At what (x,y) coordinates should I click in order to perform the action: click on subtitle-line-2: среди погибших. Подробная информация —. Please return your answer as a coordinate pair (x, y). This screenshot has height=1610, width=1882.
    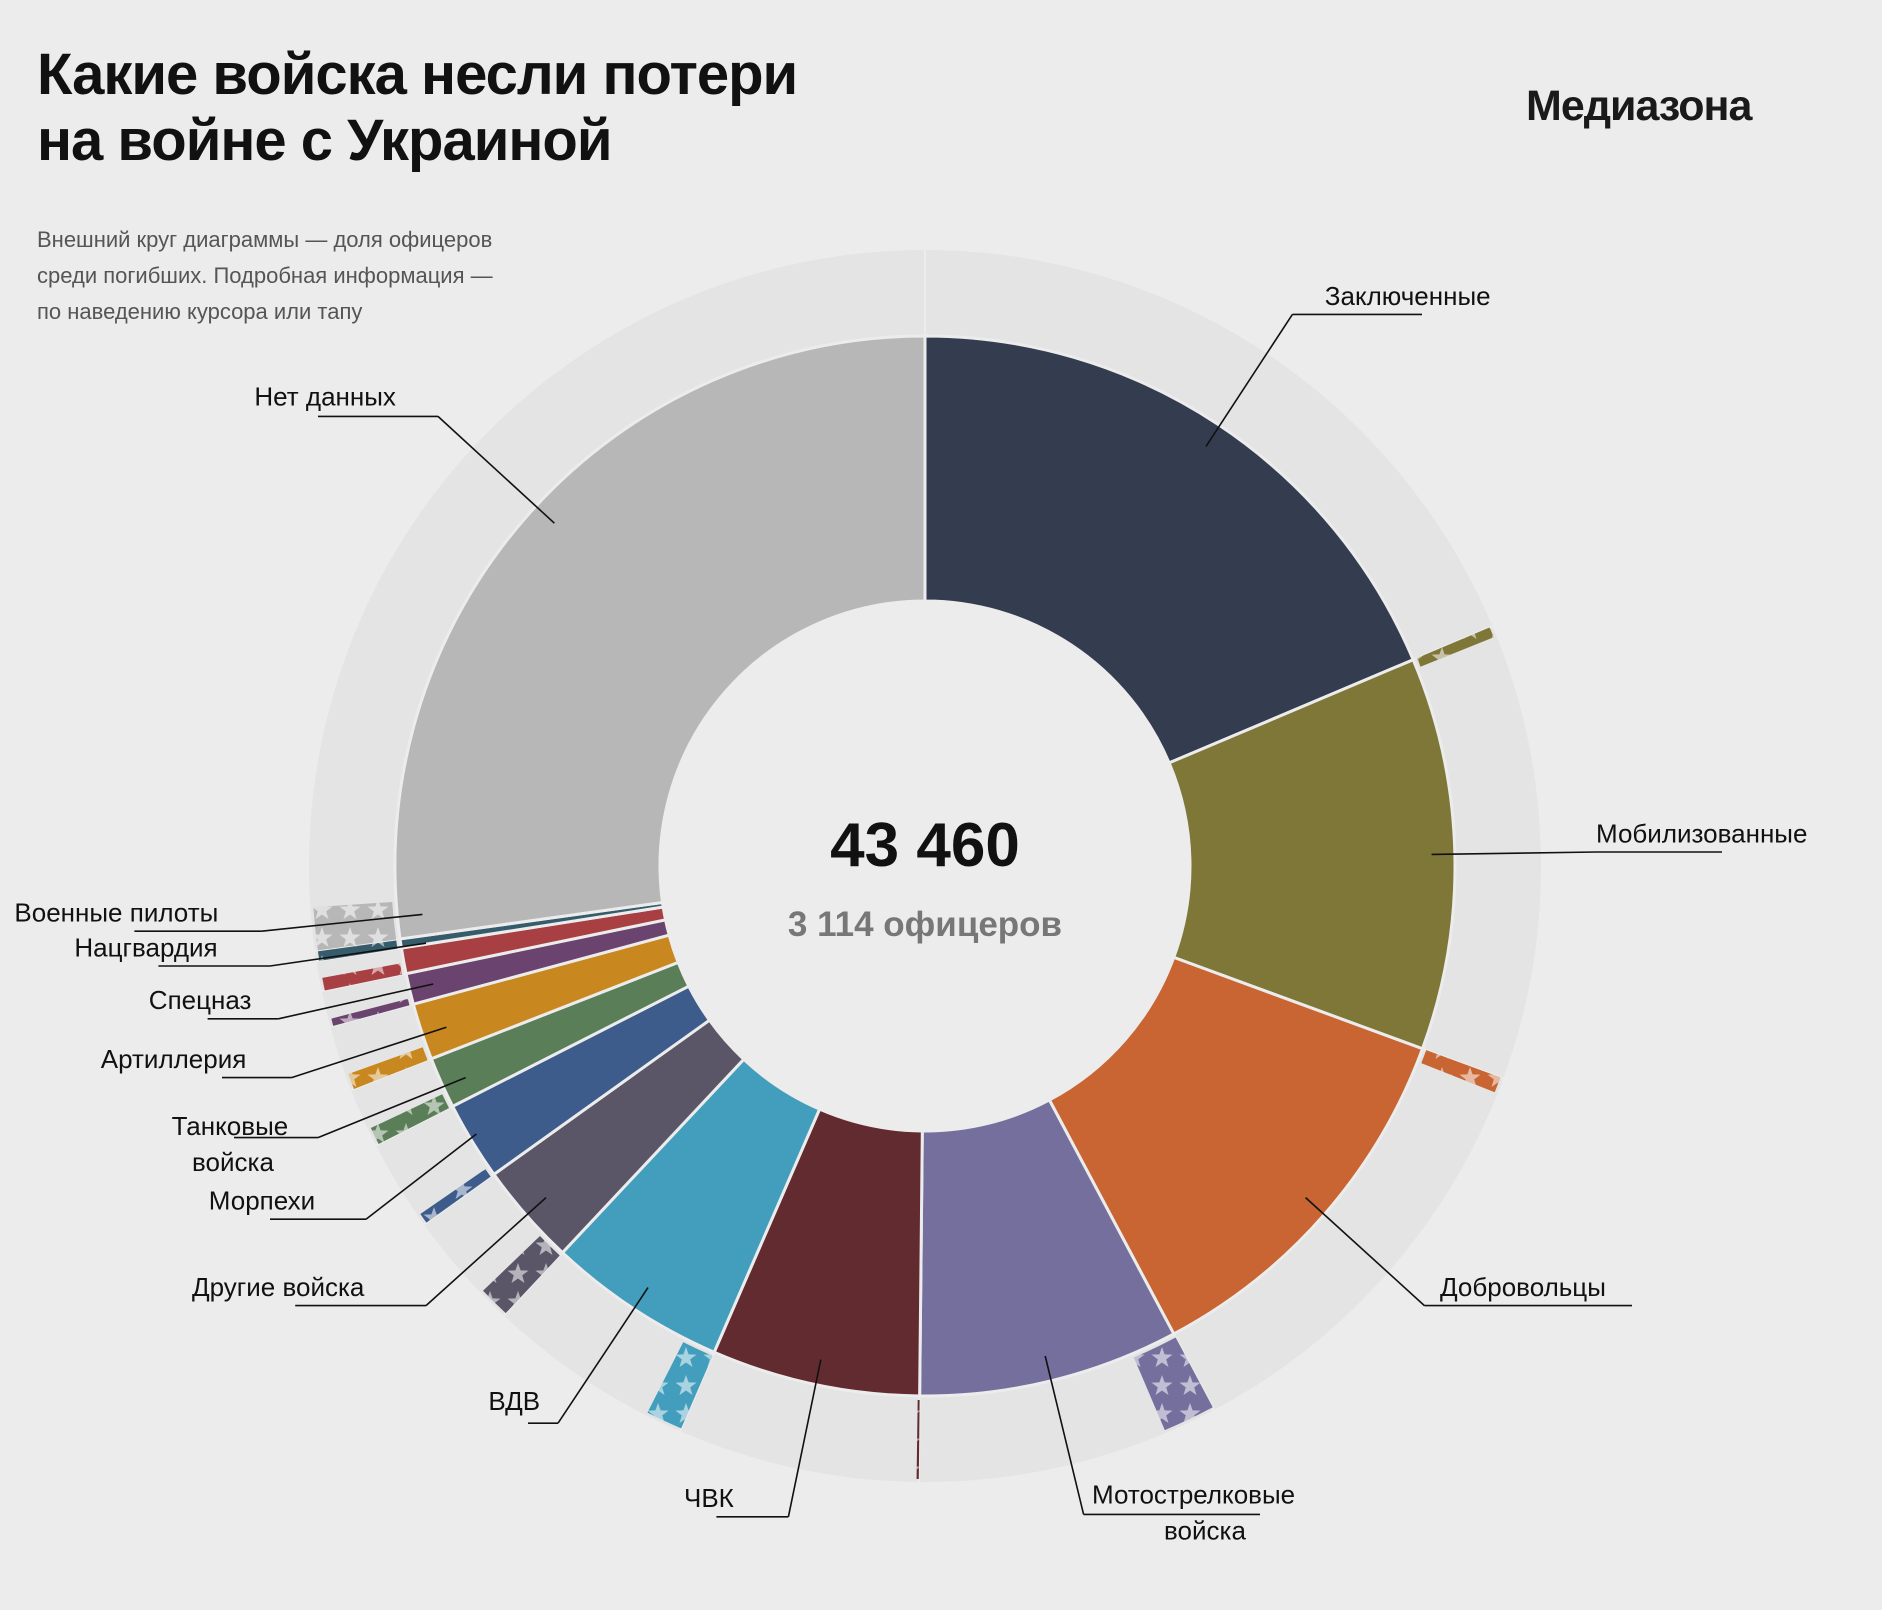
    Looking at the image, I should click on (265, 275).